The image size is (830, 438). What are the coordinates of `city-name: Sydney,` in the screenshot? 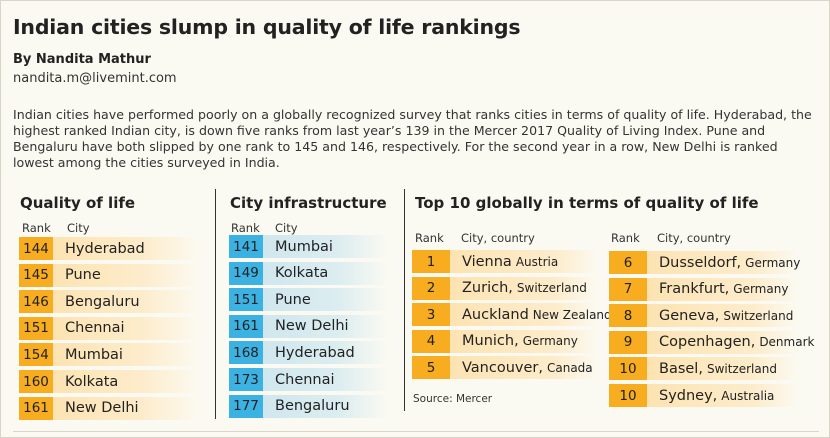 It's located at (688, 395).